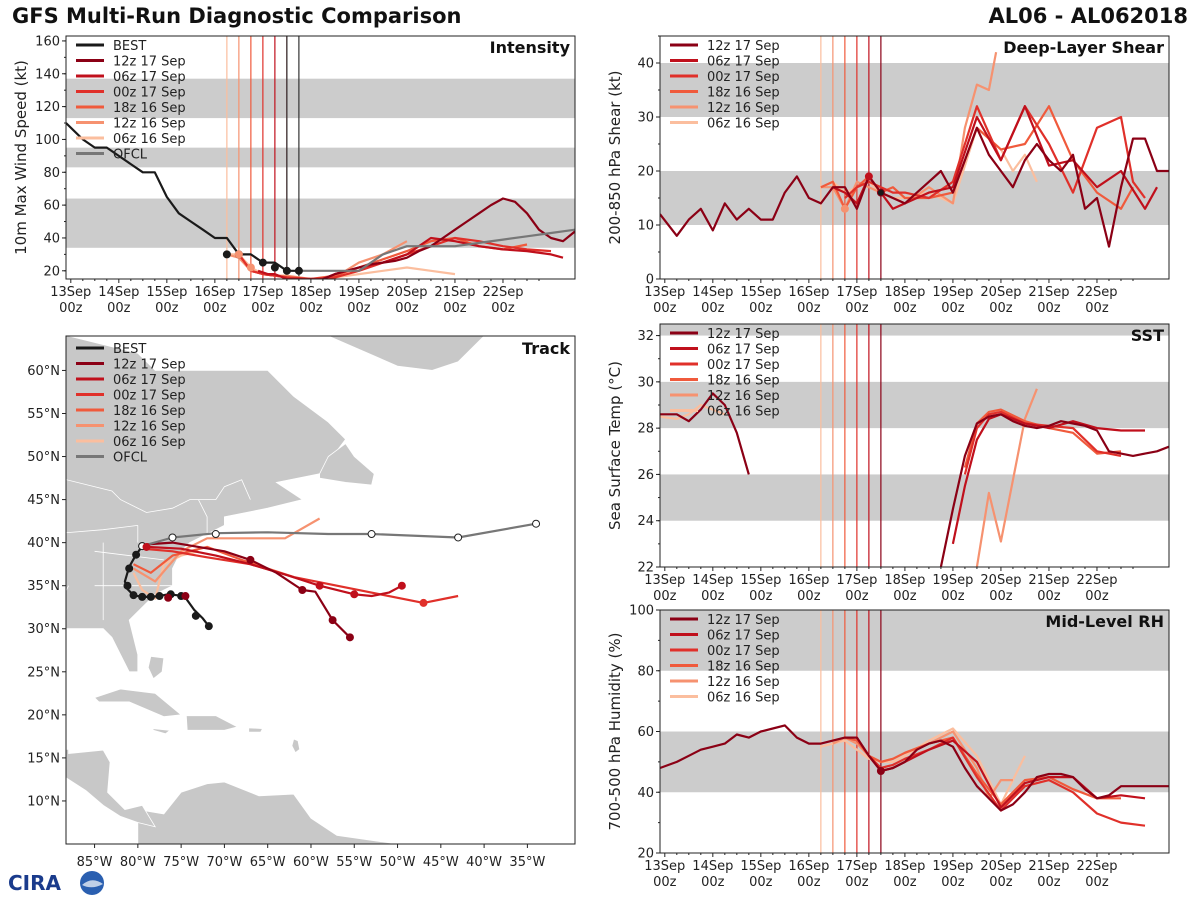  I want to click on sst-xtick-label: 19Sep, so click(952, 580).